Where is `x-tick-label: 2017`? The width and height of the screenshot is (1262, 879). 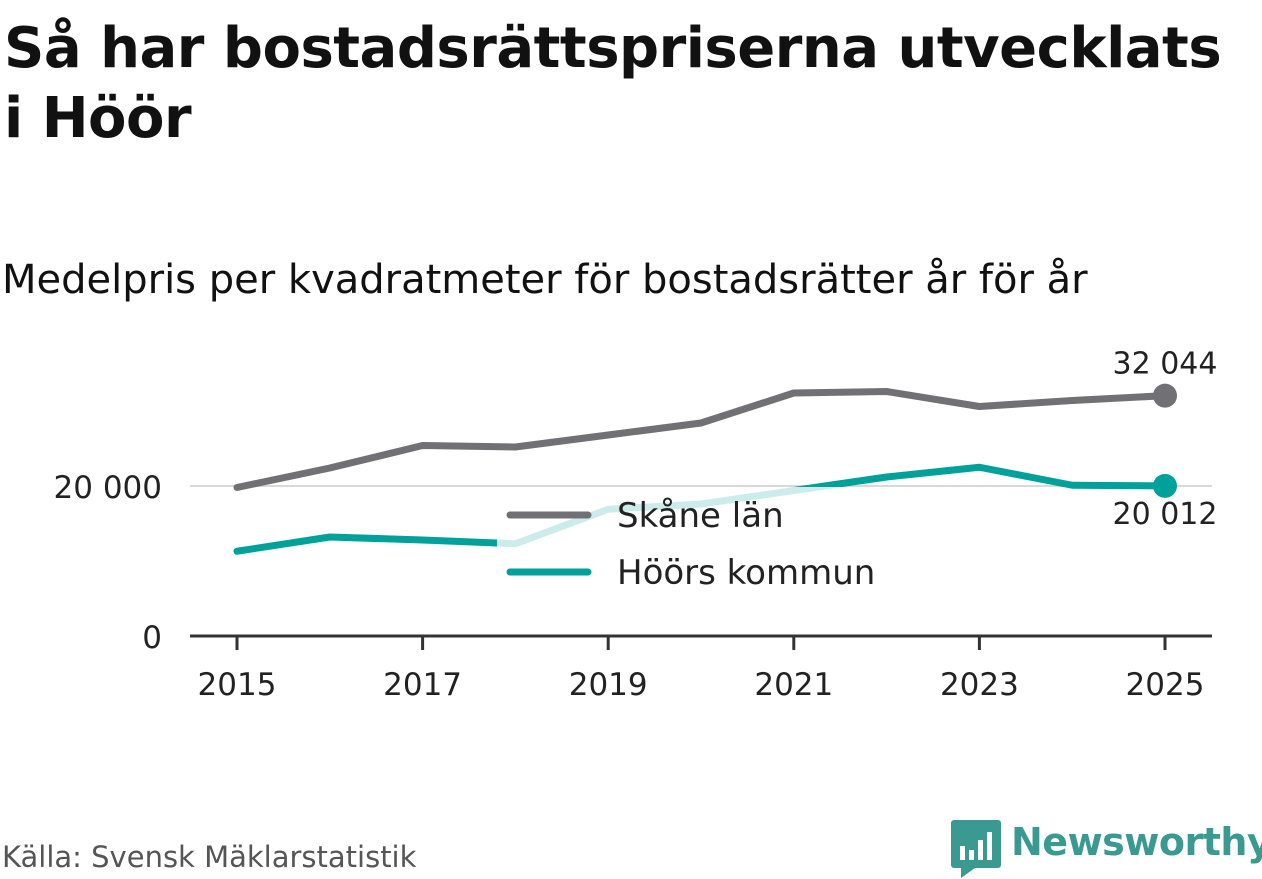
x-tick-label: 2017 is located at coordinates (422, 685).